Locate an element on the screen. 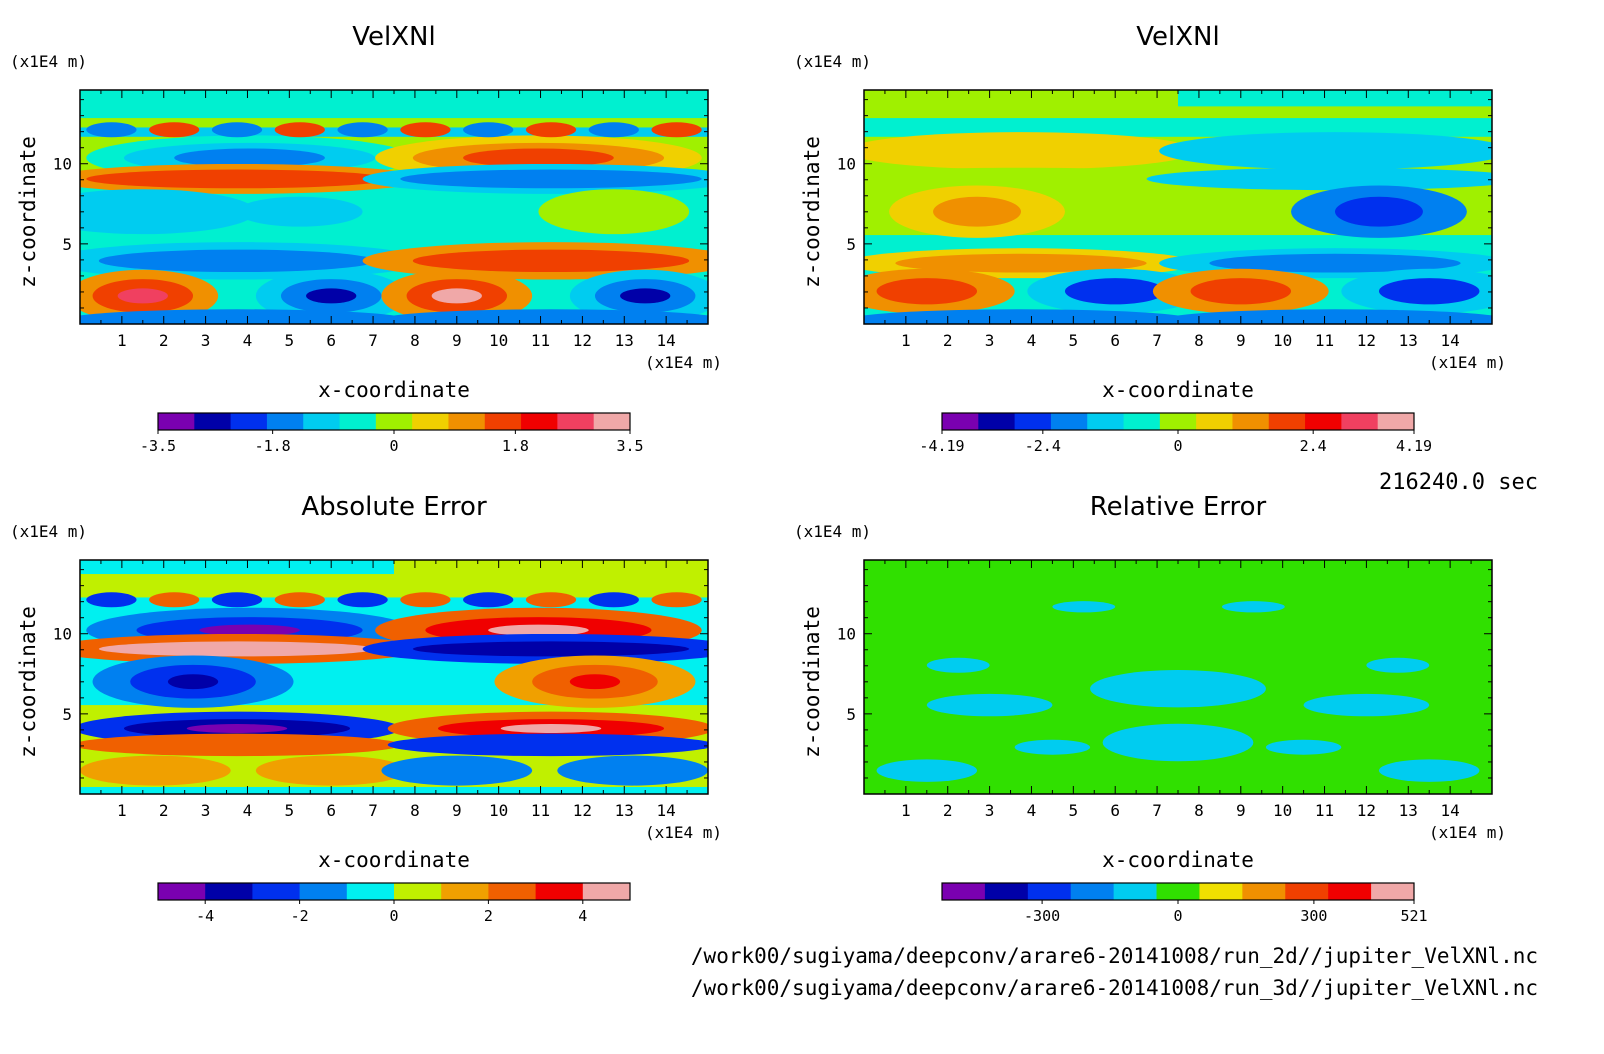 The height and width of the screenshot is (1054, 1604). chart-title: Absolute Error is located at coordinates (394, 507).